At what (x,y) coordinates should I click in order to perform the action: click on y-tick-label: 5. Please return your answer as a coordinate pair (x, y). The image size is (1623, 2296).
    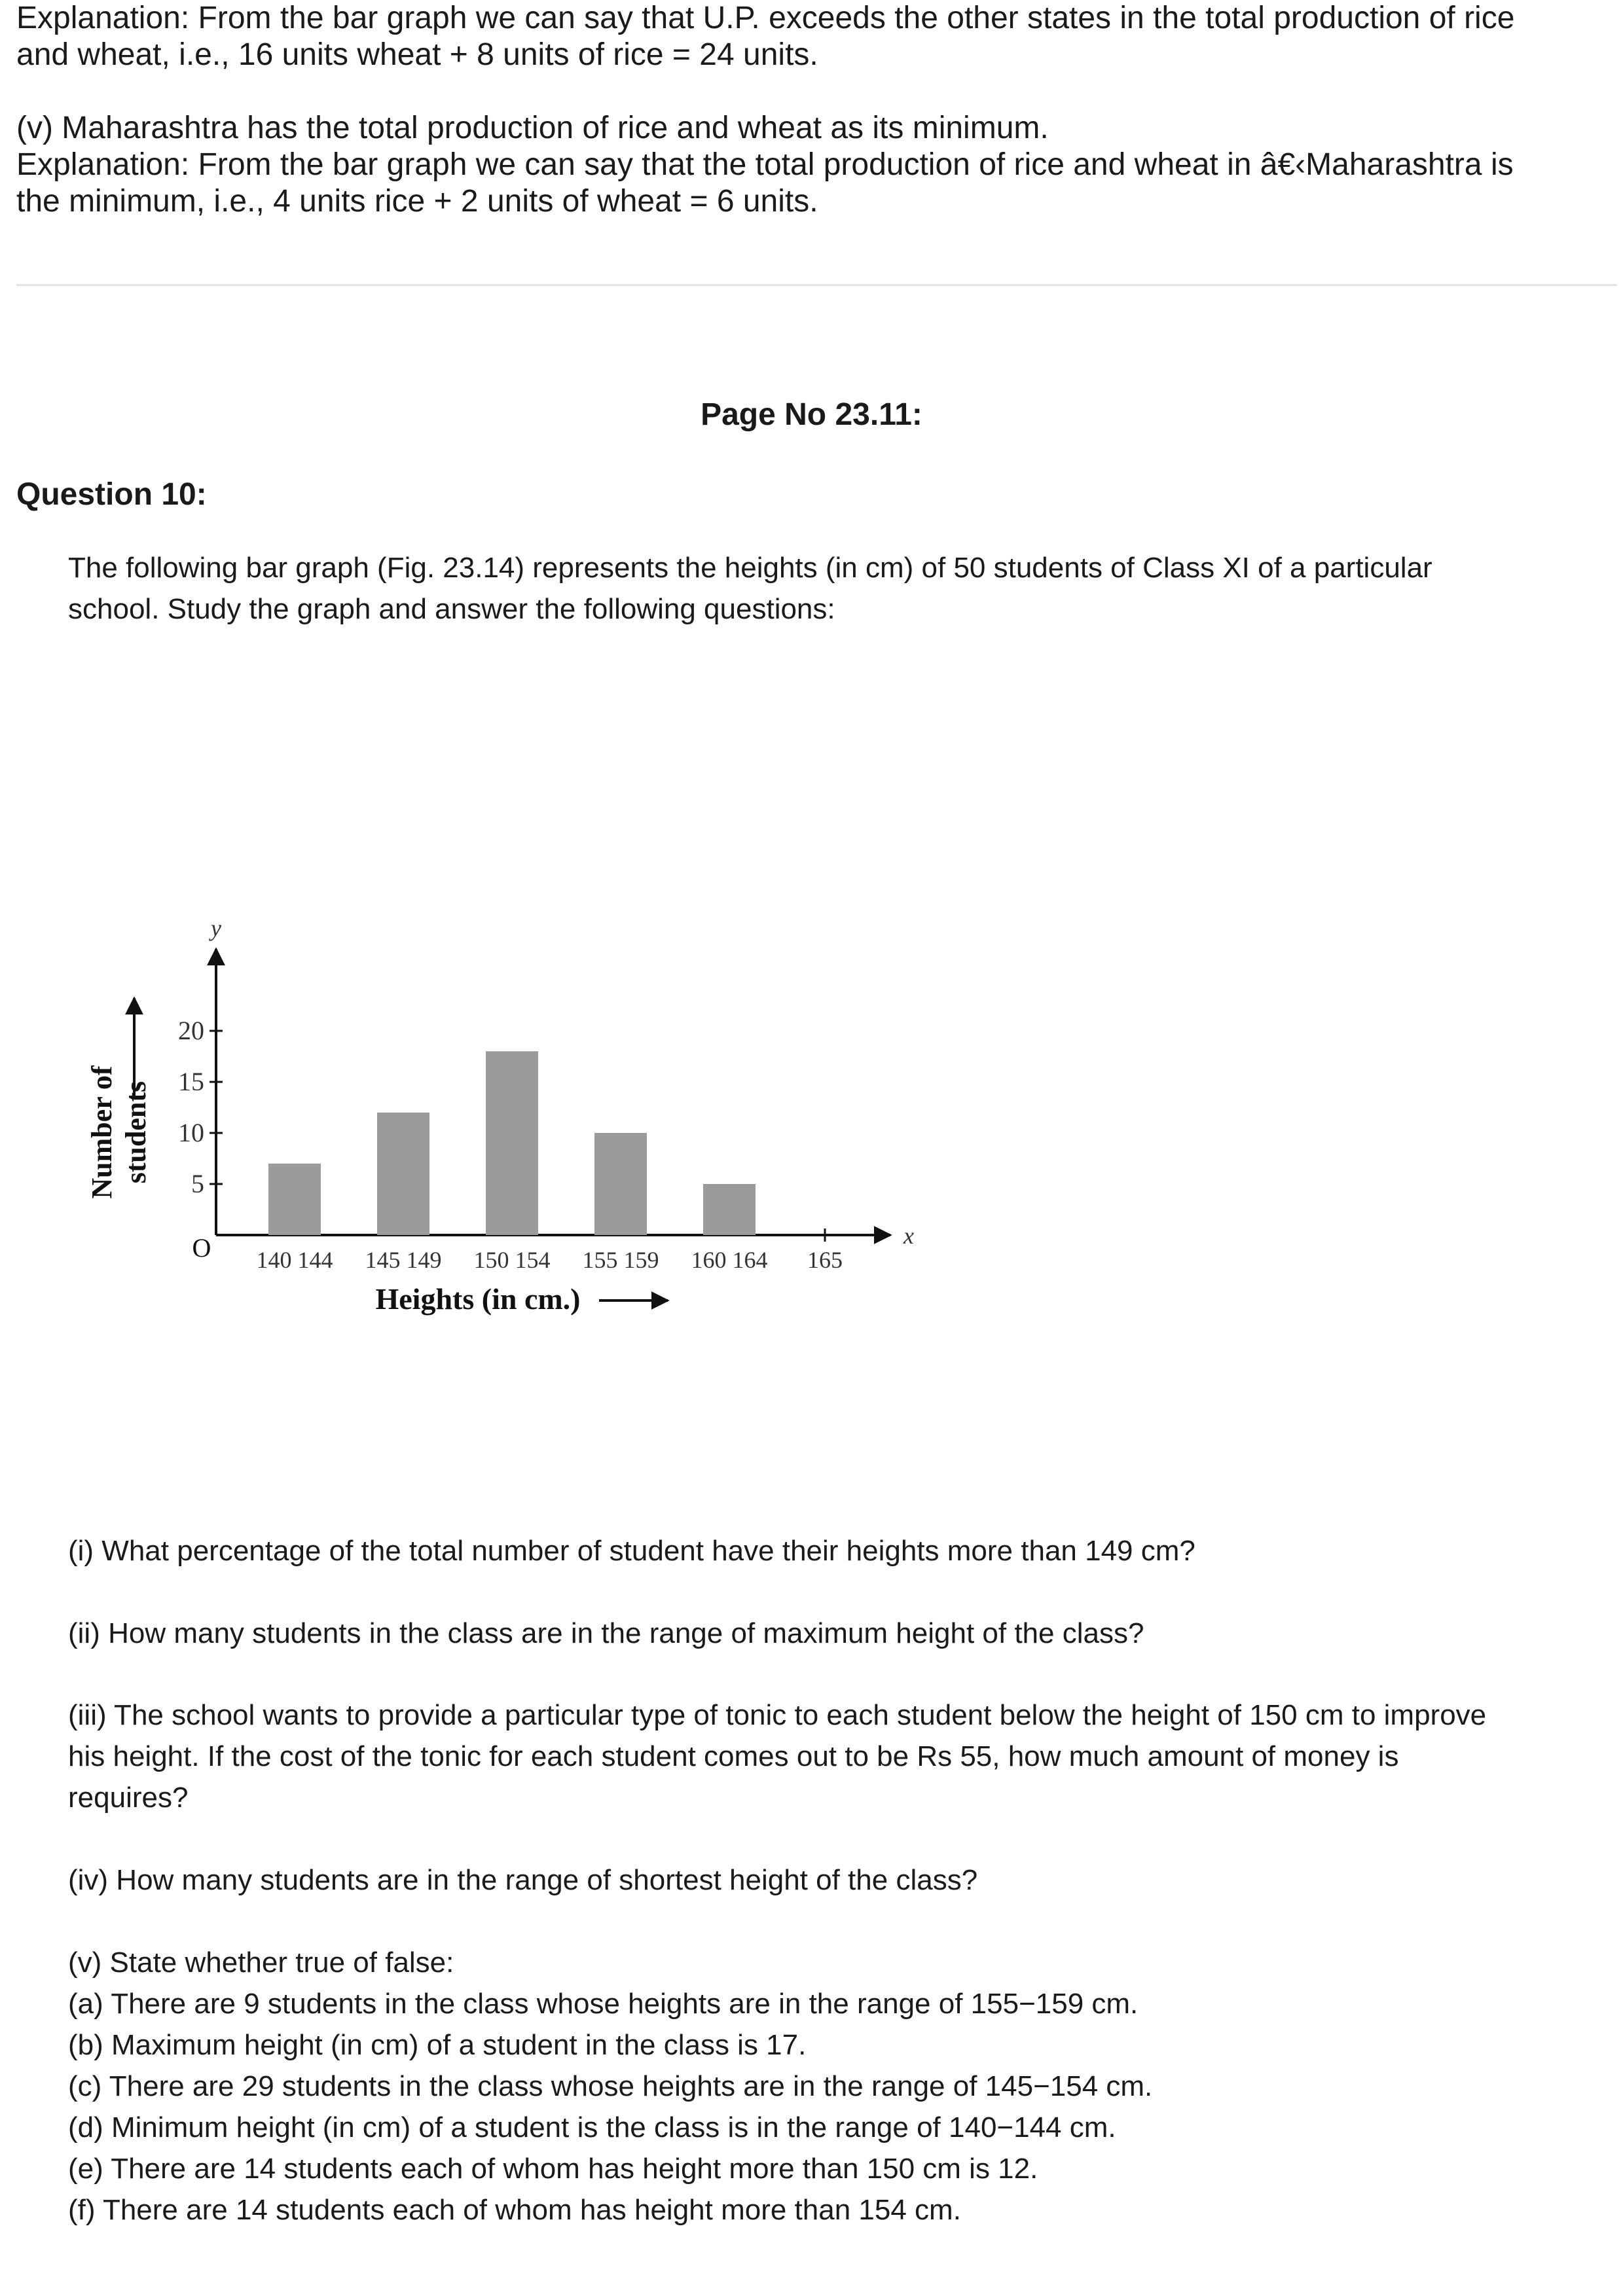
    Looking at the image, I should click on (197, 1183).